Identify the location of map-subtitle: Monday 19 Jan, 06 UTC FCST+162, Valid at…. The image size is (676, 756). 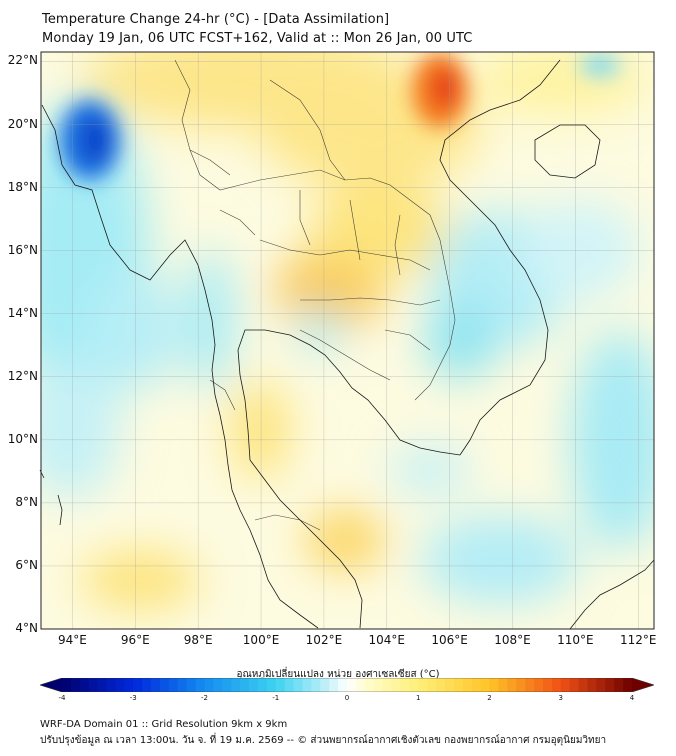
(257, 38).